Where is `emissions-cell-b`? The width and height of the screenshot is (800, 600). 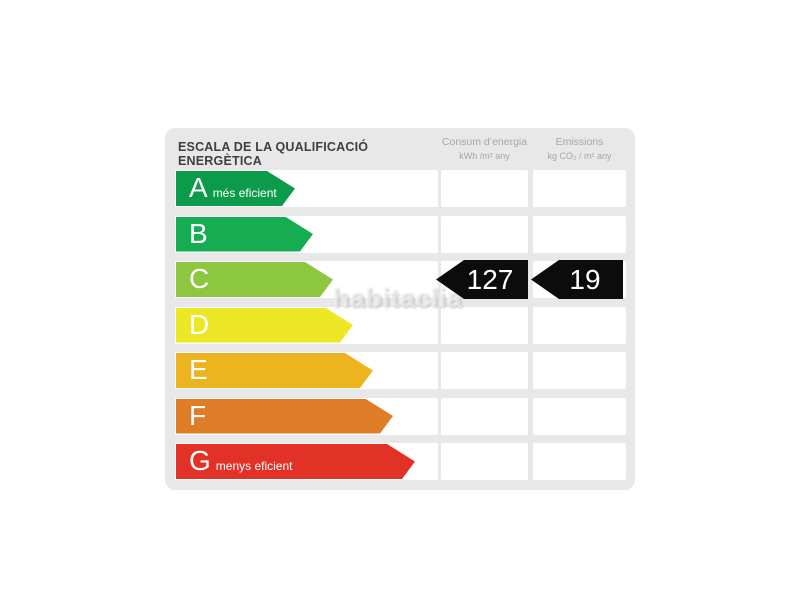
emissions-cell-b is located at coordinates (579, 234).